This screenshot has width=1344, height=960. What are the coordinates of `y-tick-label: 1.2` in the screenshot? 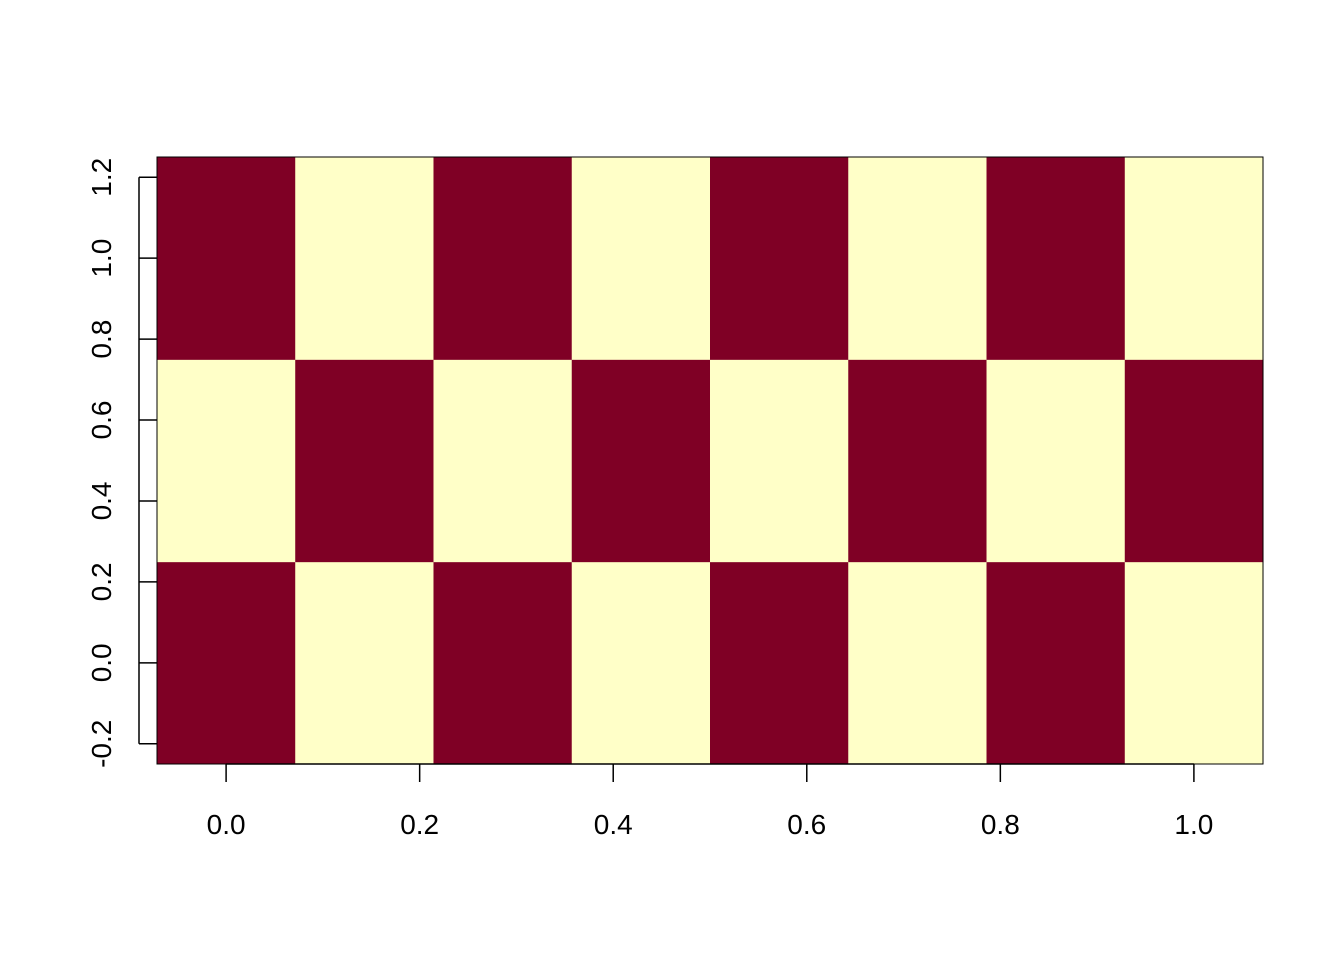 It's located at (101, 177).